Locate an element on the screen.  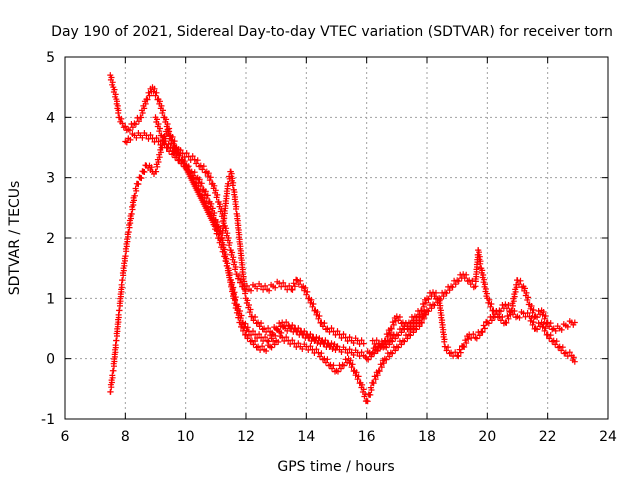
x-tick-label: 24 is located at coordinates (608, 437).